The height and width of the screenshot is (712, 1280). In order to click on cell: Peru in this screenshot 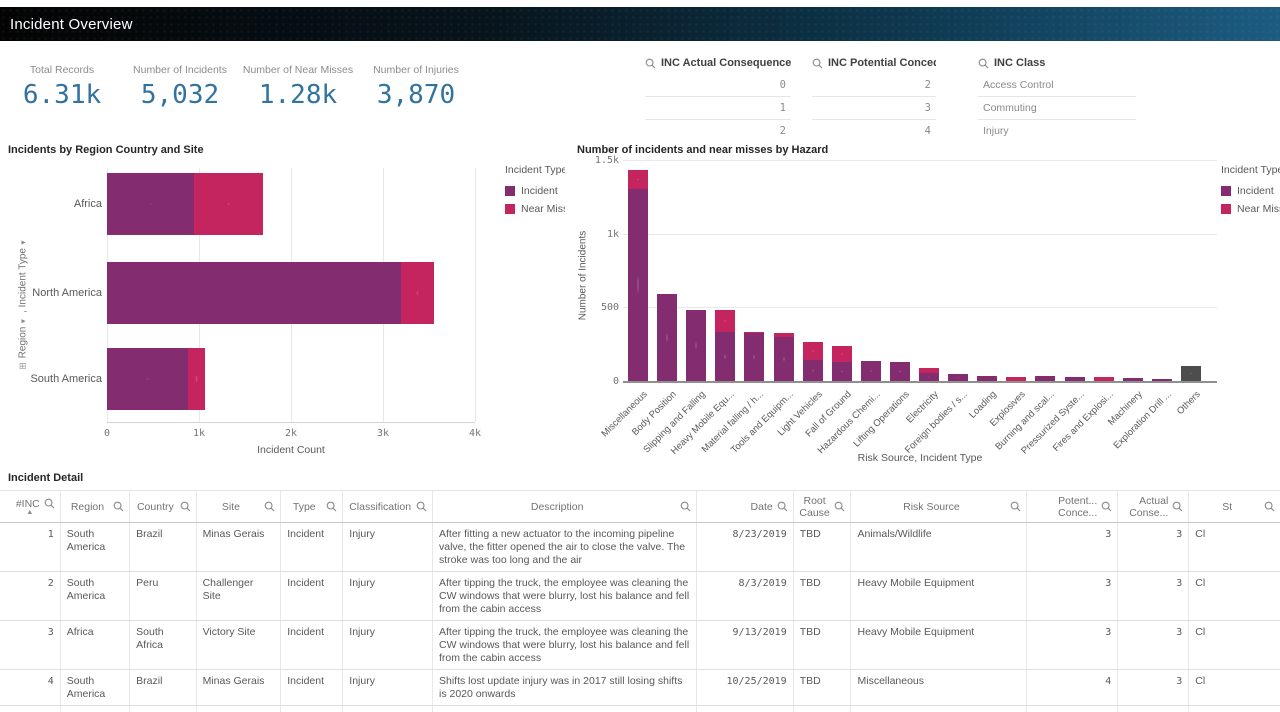, I will do `click(163, 596)`.